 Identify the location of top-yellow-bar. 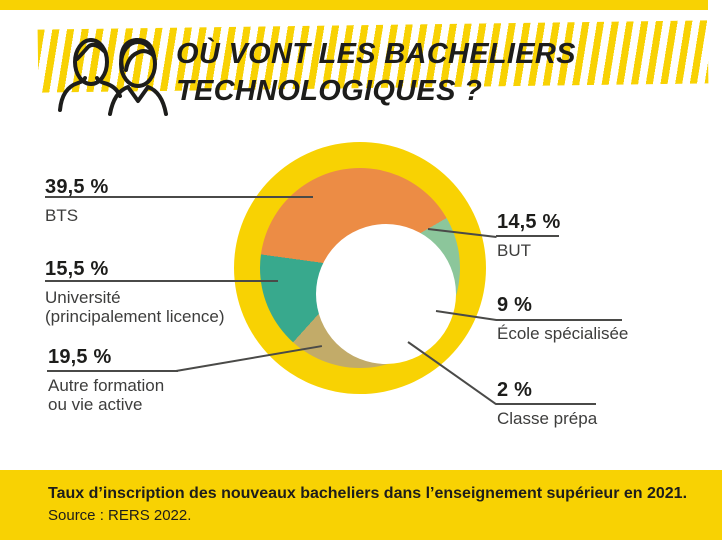
(354, 5).